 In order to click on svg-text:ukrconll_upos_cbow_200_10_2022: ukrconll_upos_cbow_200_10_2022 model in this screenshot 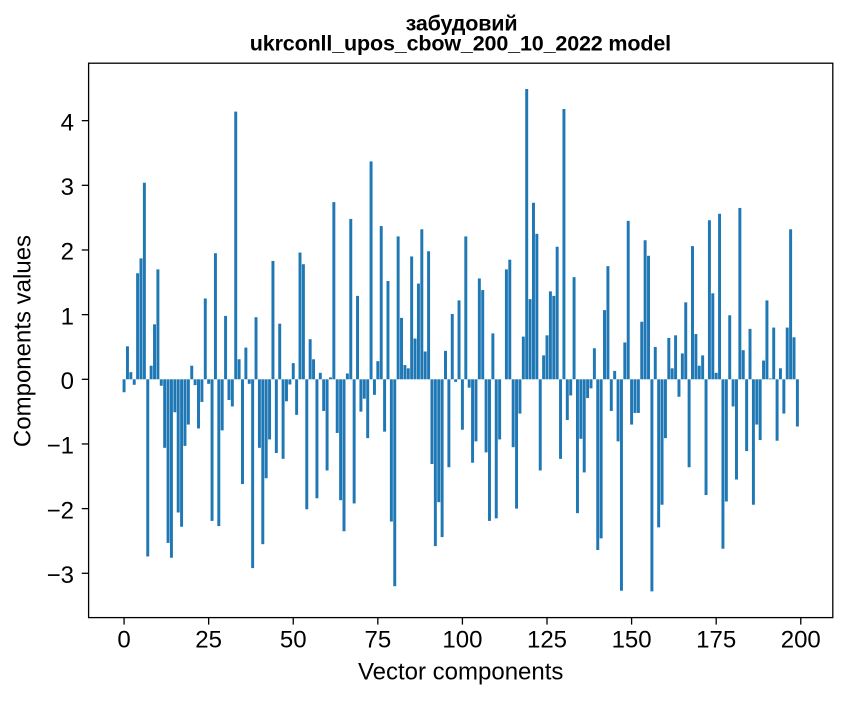, I will do `click(460, 44)`.